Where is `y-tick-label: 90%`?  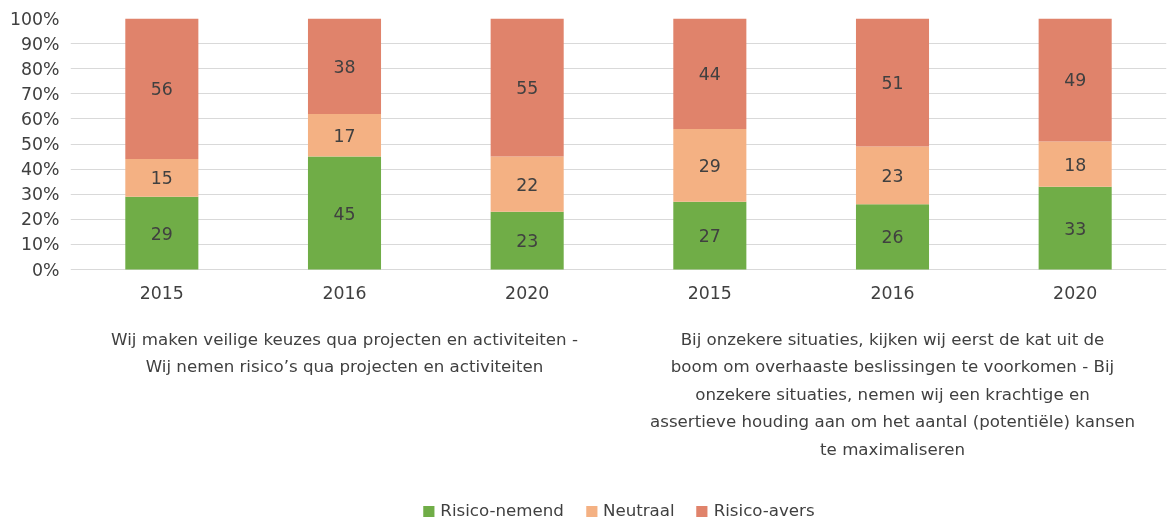 y-tick-label: 90% is located at coordinates (40, 43).